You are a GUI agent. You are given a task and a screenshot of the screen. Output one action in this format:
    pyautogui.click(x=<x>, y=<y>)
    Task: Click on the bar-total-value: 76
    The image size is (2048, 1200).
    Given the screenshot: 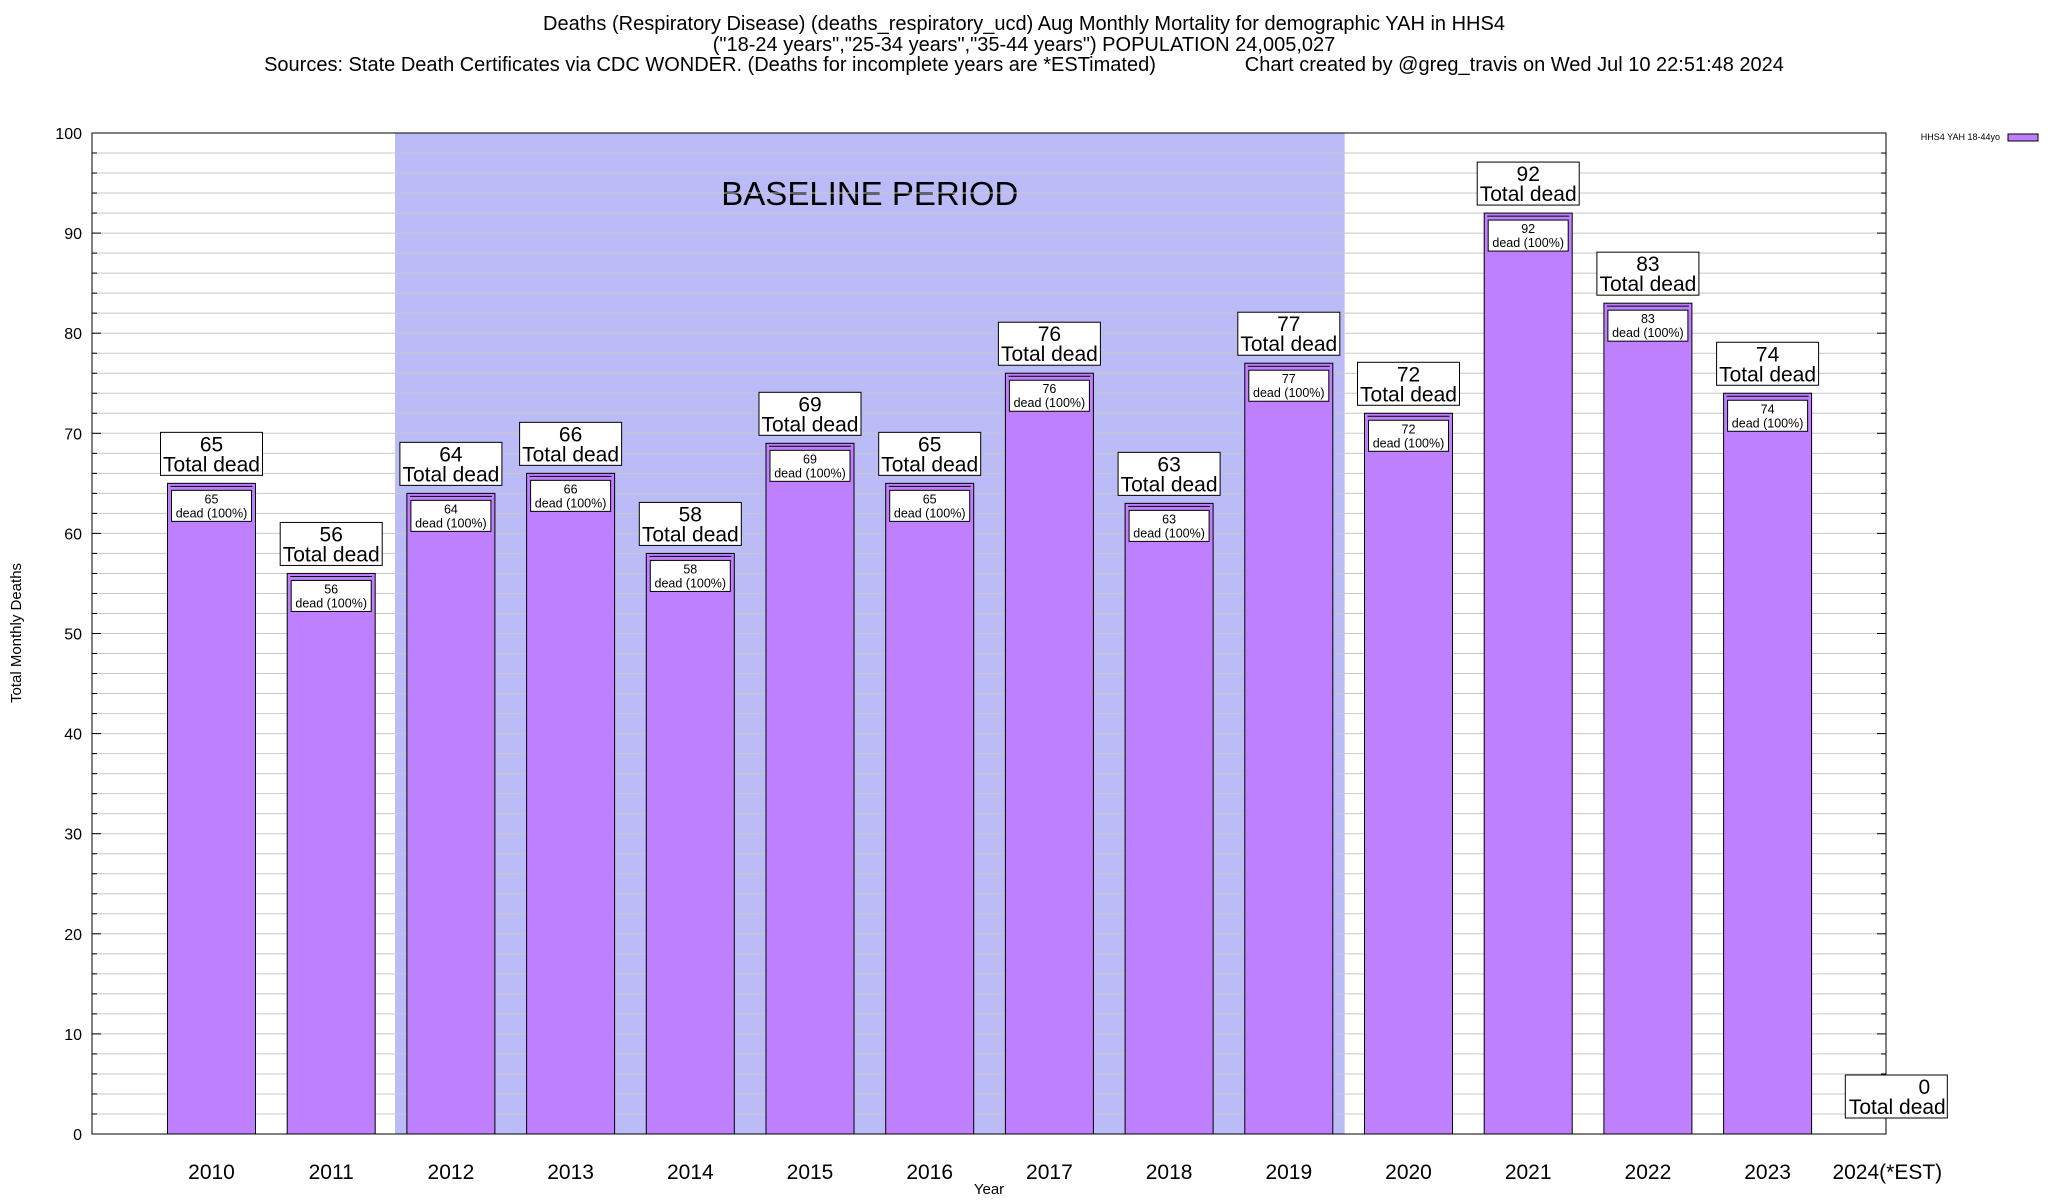 What is the action you would take?
    pyautogui.click(x=1049, y=334)
    